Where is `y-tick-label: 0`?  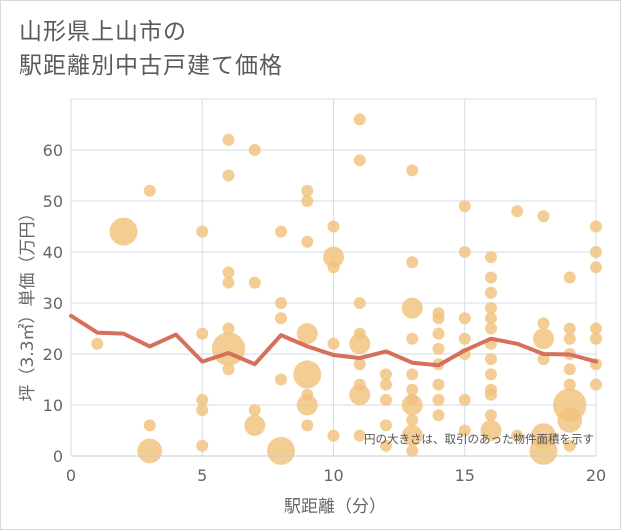 y-tick-label: 0 is located at coordinates (58, 456).